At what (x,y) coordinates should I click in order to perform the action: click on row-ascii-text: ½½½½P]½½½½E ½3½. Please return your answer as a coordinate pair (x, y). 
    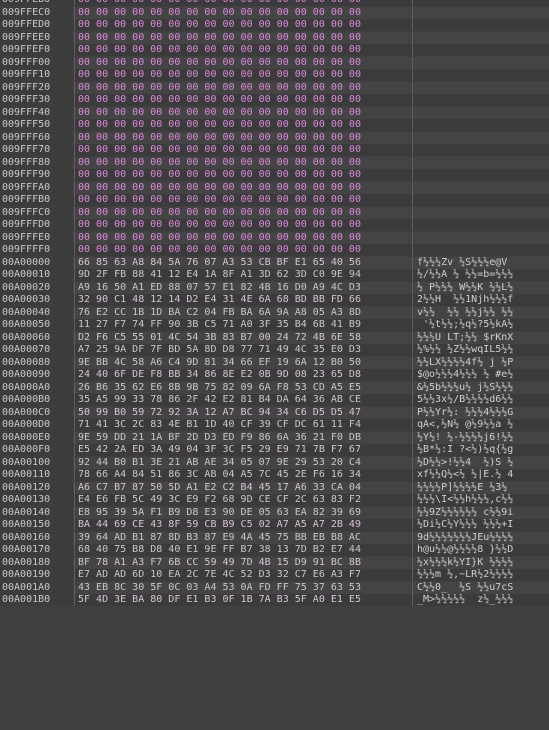
    Looking at the image, I should click on (465, 487).